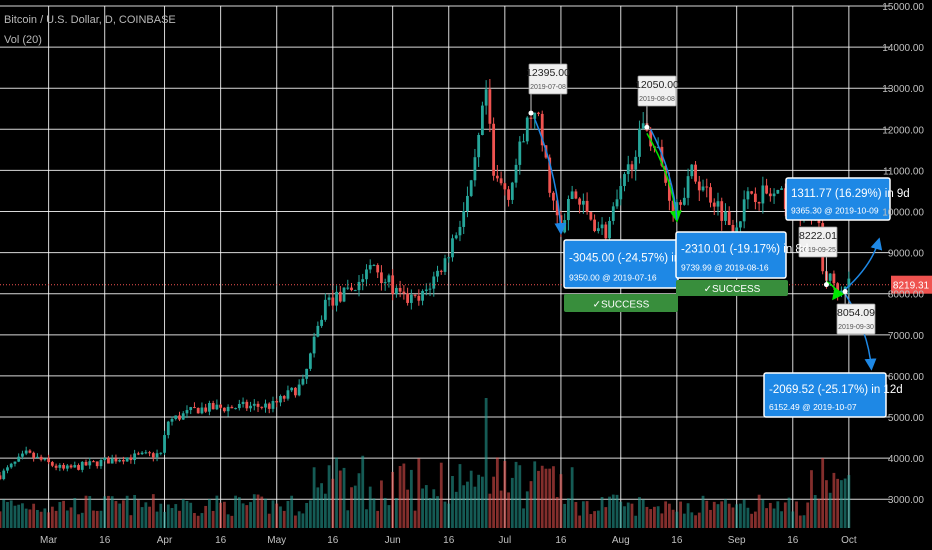 The image size is (932, 550). What do you see at coordinates (731, 255) in the screenshot?
I see `measure-box` at bounding box center [731, 255].